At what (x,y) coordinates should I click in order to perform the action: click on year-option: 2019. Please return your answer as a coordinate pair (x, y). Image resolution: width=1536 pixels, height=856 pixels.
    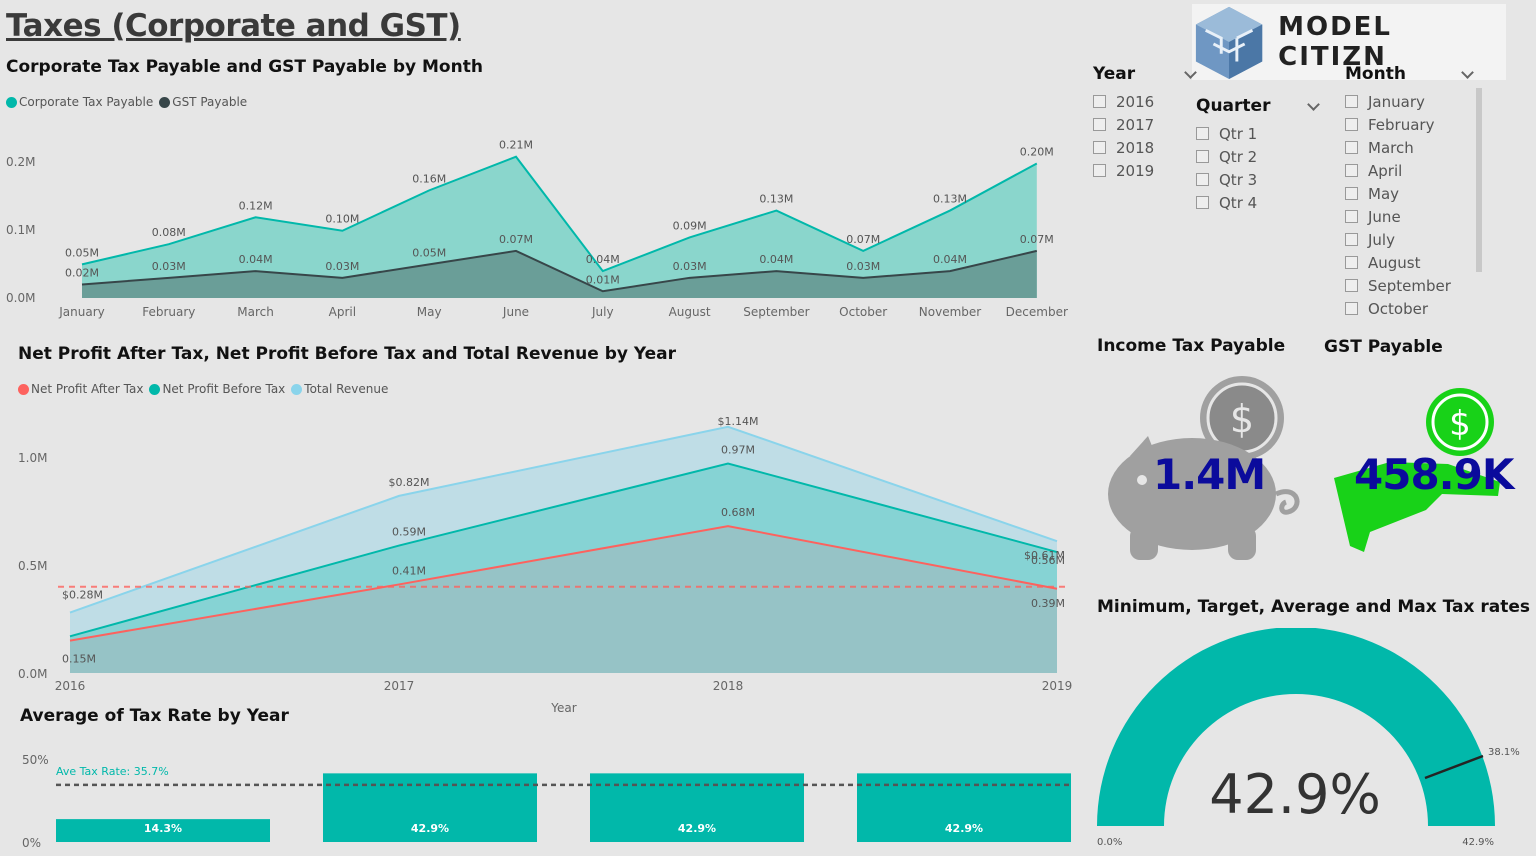
    Looking at the image, I should click on (1148, 170).